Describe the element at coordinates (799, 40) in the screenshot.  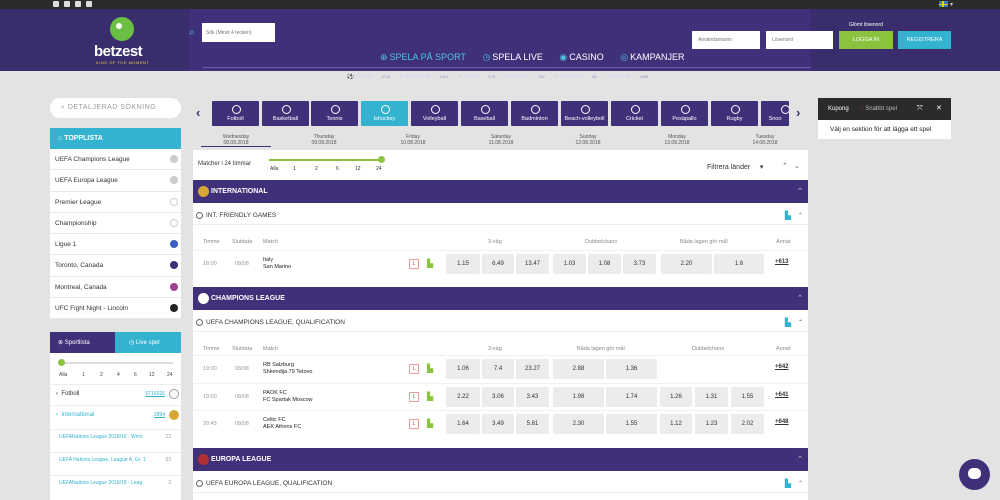
I see `password-field` at that location.